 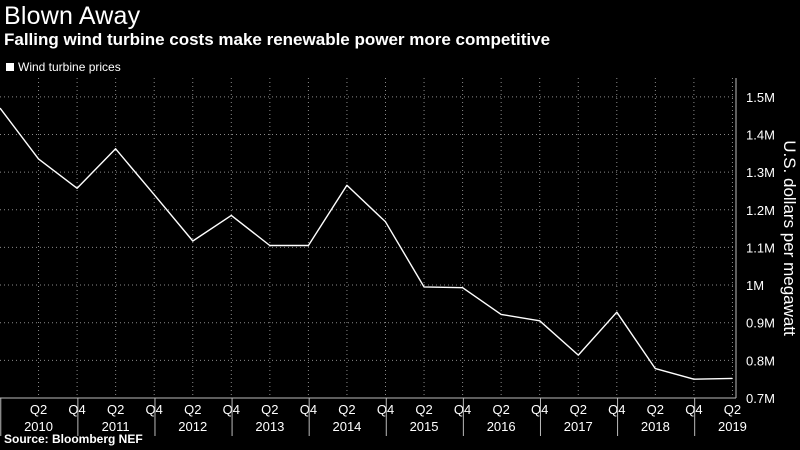 What do you see at coordinates (760, 210) in the screenshot?
I see `y-tick-label: 1.2M` at bounding box center [760, 210].